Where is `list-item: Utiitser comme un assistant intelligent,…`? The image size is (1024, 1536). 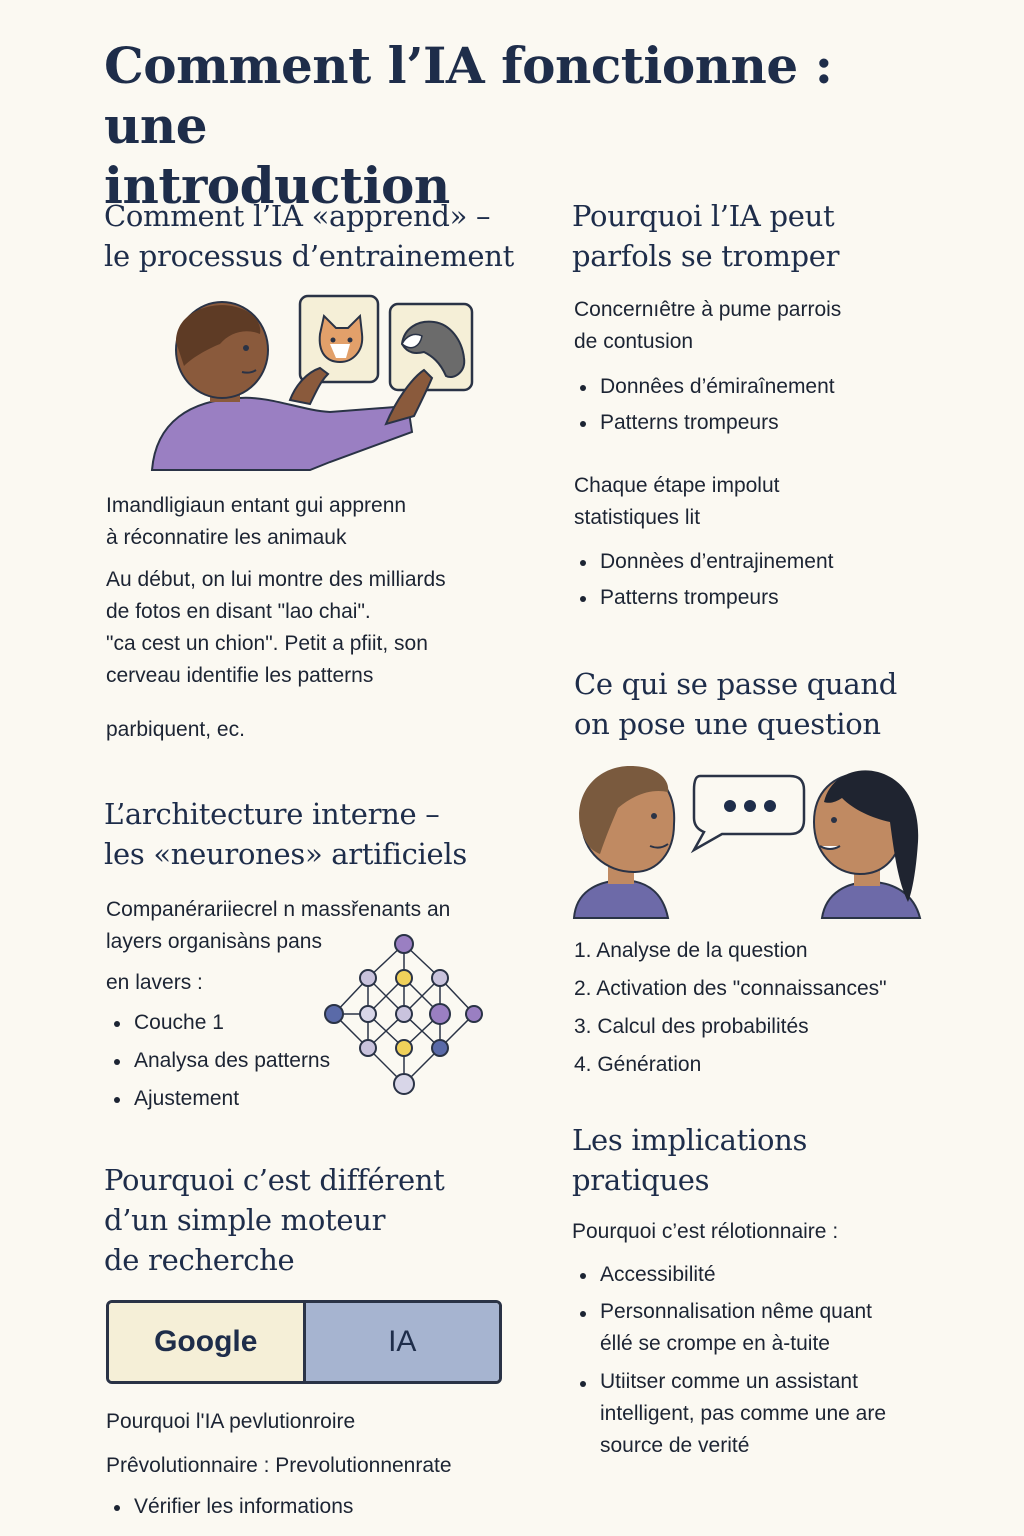
list-item: Utiitser comme un assistant intelligent,… is located at coordinates (784, 1414).